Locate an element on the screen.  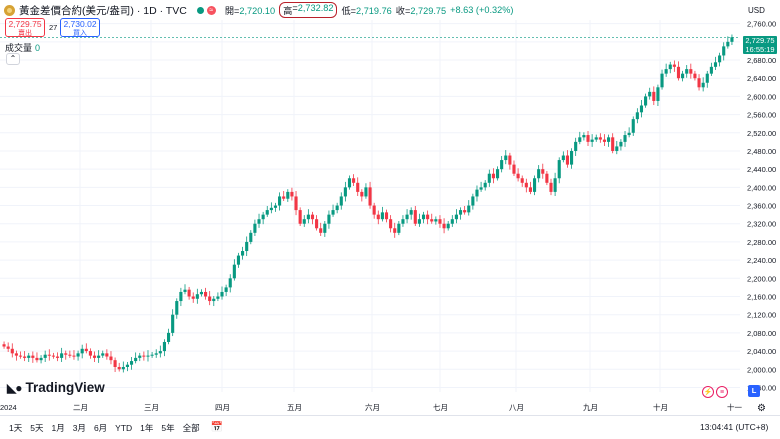
tradingview-logo-text: TradingView is located at coordinates (65, 387).